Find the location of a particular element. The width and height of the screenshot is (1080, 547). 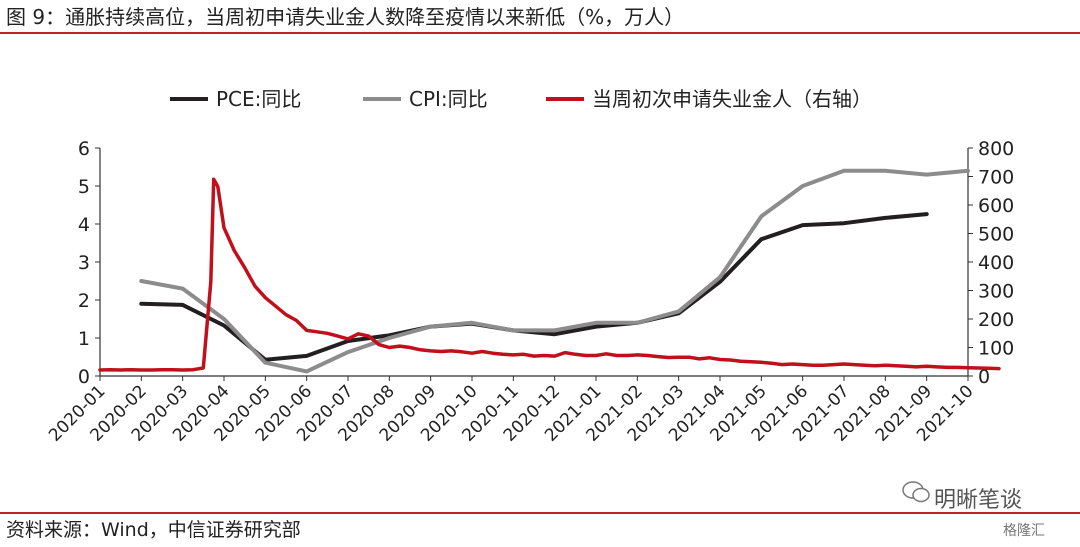

y-left-tick-label: 0 is located at coordinates (84, 377).